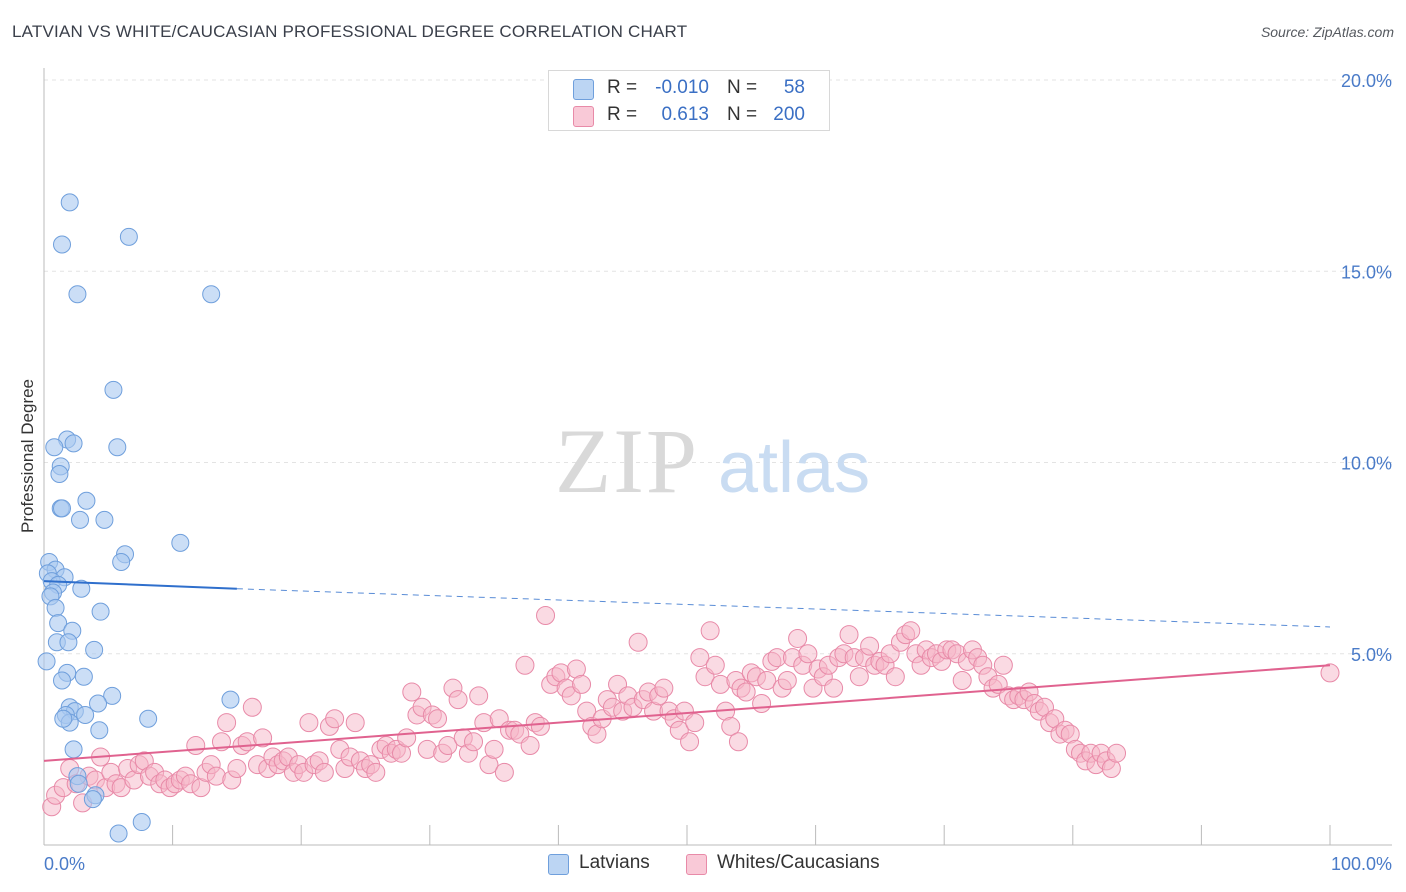 The width and height of the screenshot is (1406, 892). I want to click on legend-row-latvians: R = -0.010 N = 58, so click(689, 88).